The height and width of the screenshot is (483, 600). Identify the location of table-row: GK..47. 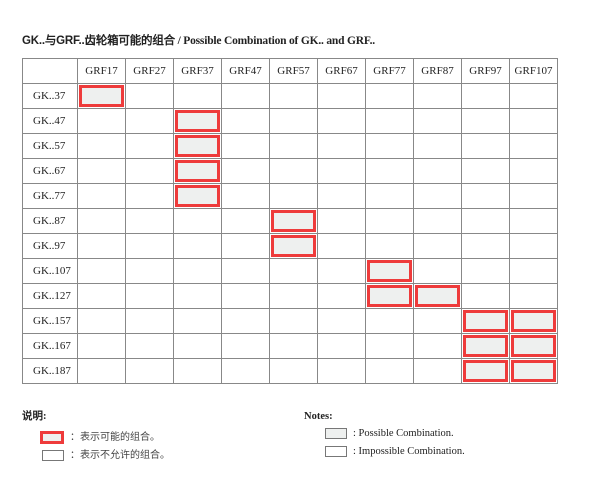
(290, 121).